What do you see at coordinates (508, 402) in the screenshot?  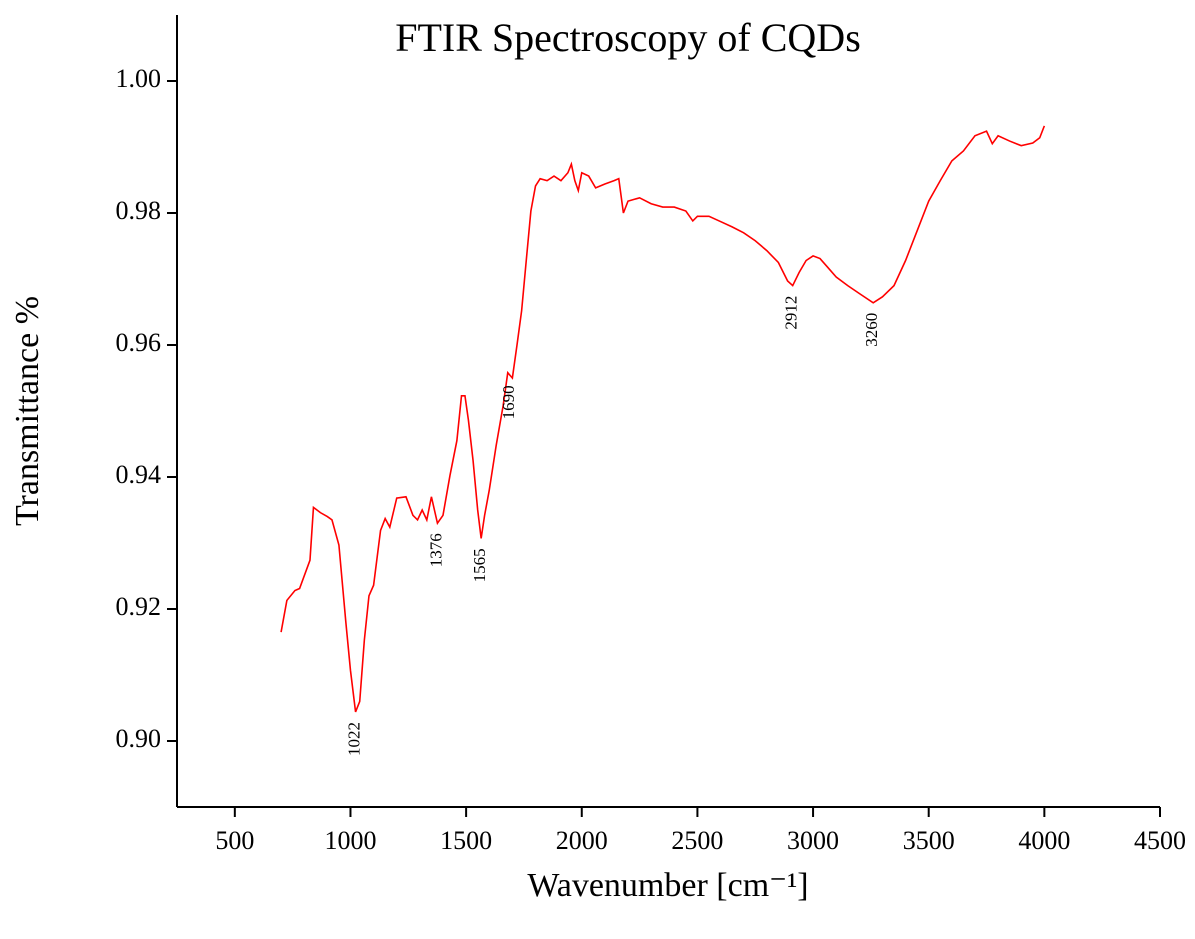 I see `peak-label: 1690` at bounding box center [508, 402].